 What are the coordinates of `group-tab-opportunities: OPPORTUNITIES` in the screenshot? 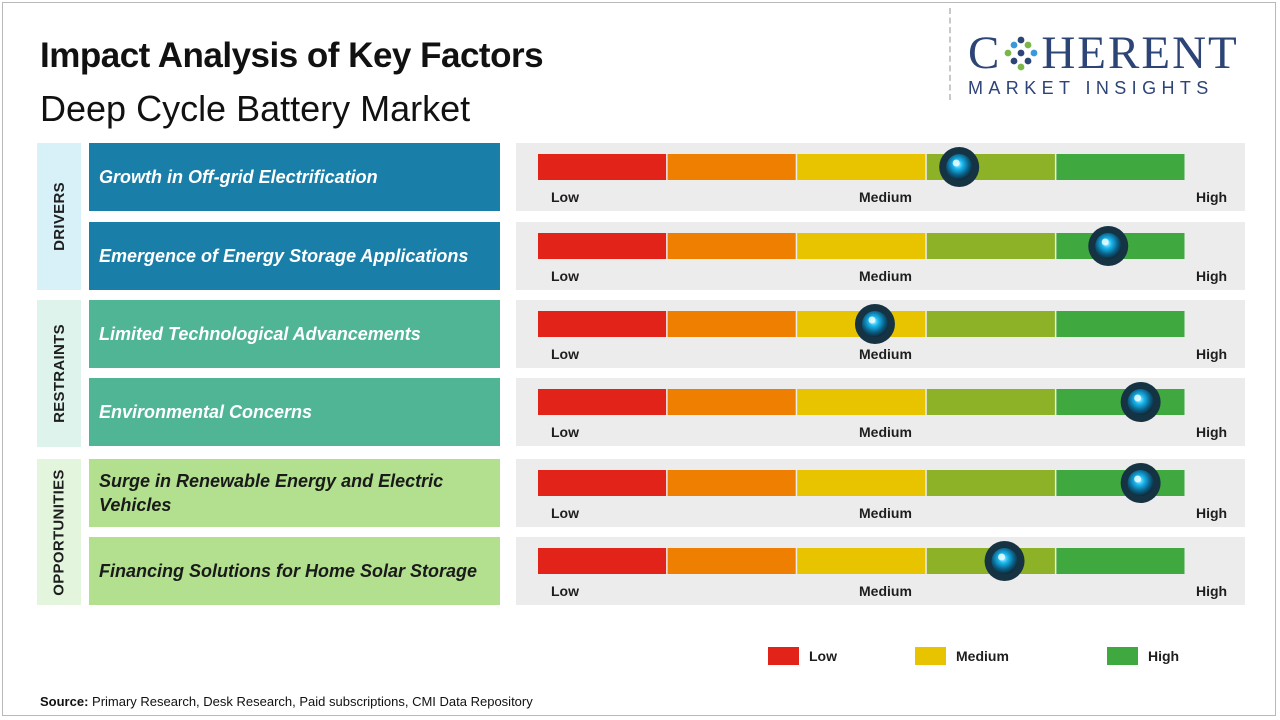 It's located at (59, 532).